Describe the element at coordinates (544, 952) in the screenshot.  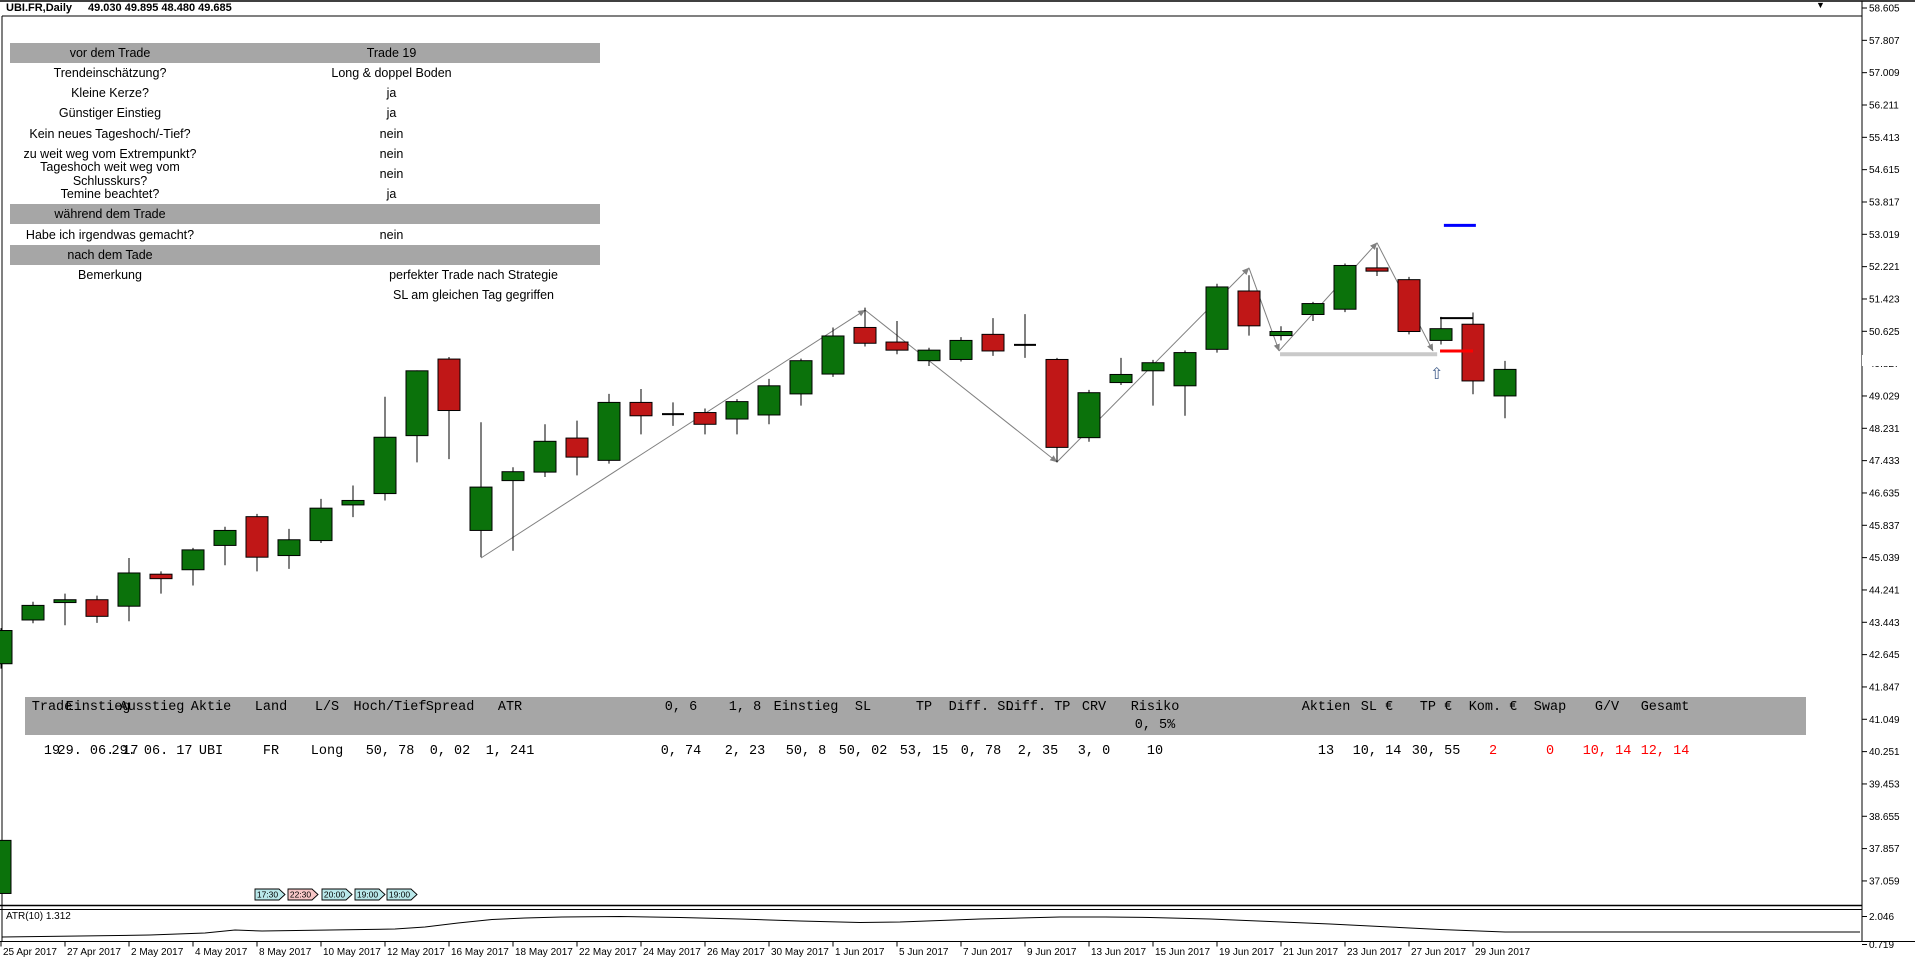
I see `date-axis-label: 18 May 2017` at that location.